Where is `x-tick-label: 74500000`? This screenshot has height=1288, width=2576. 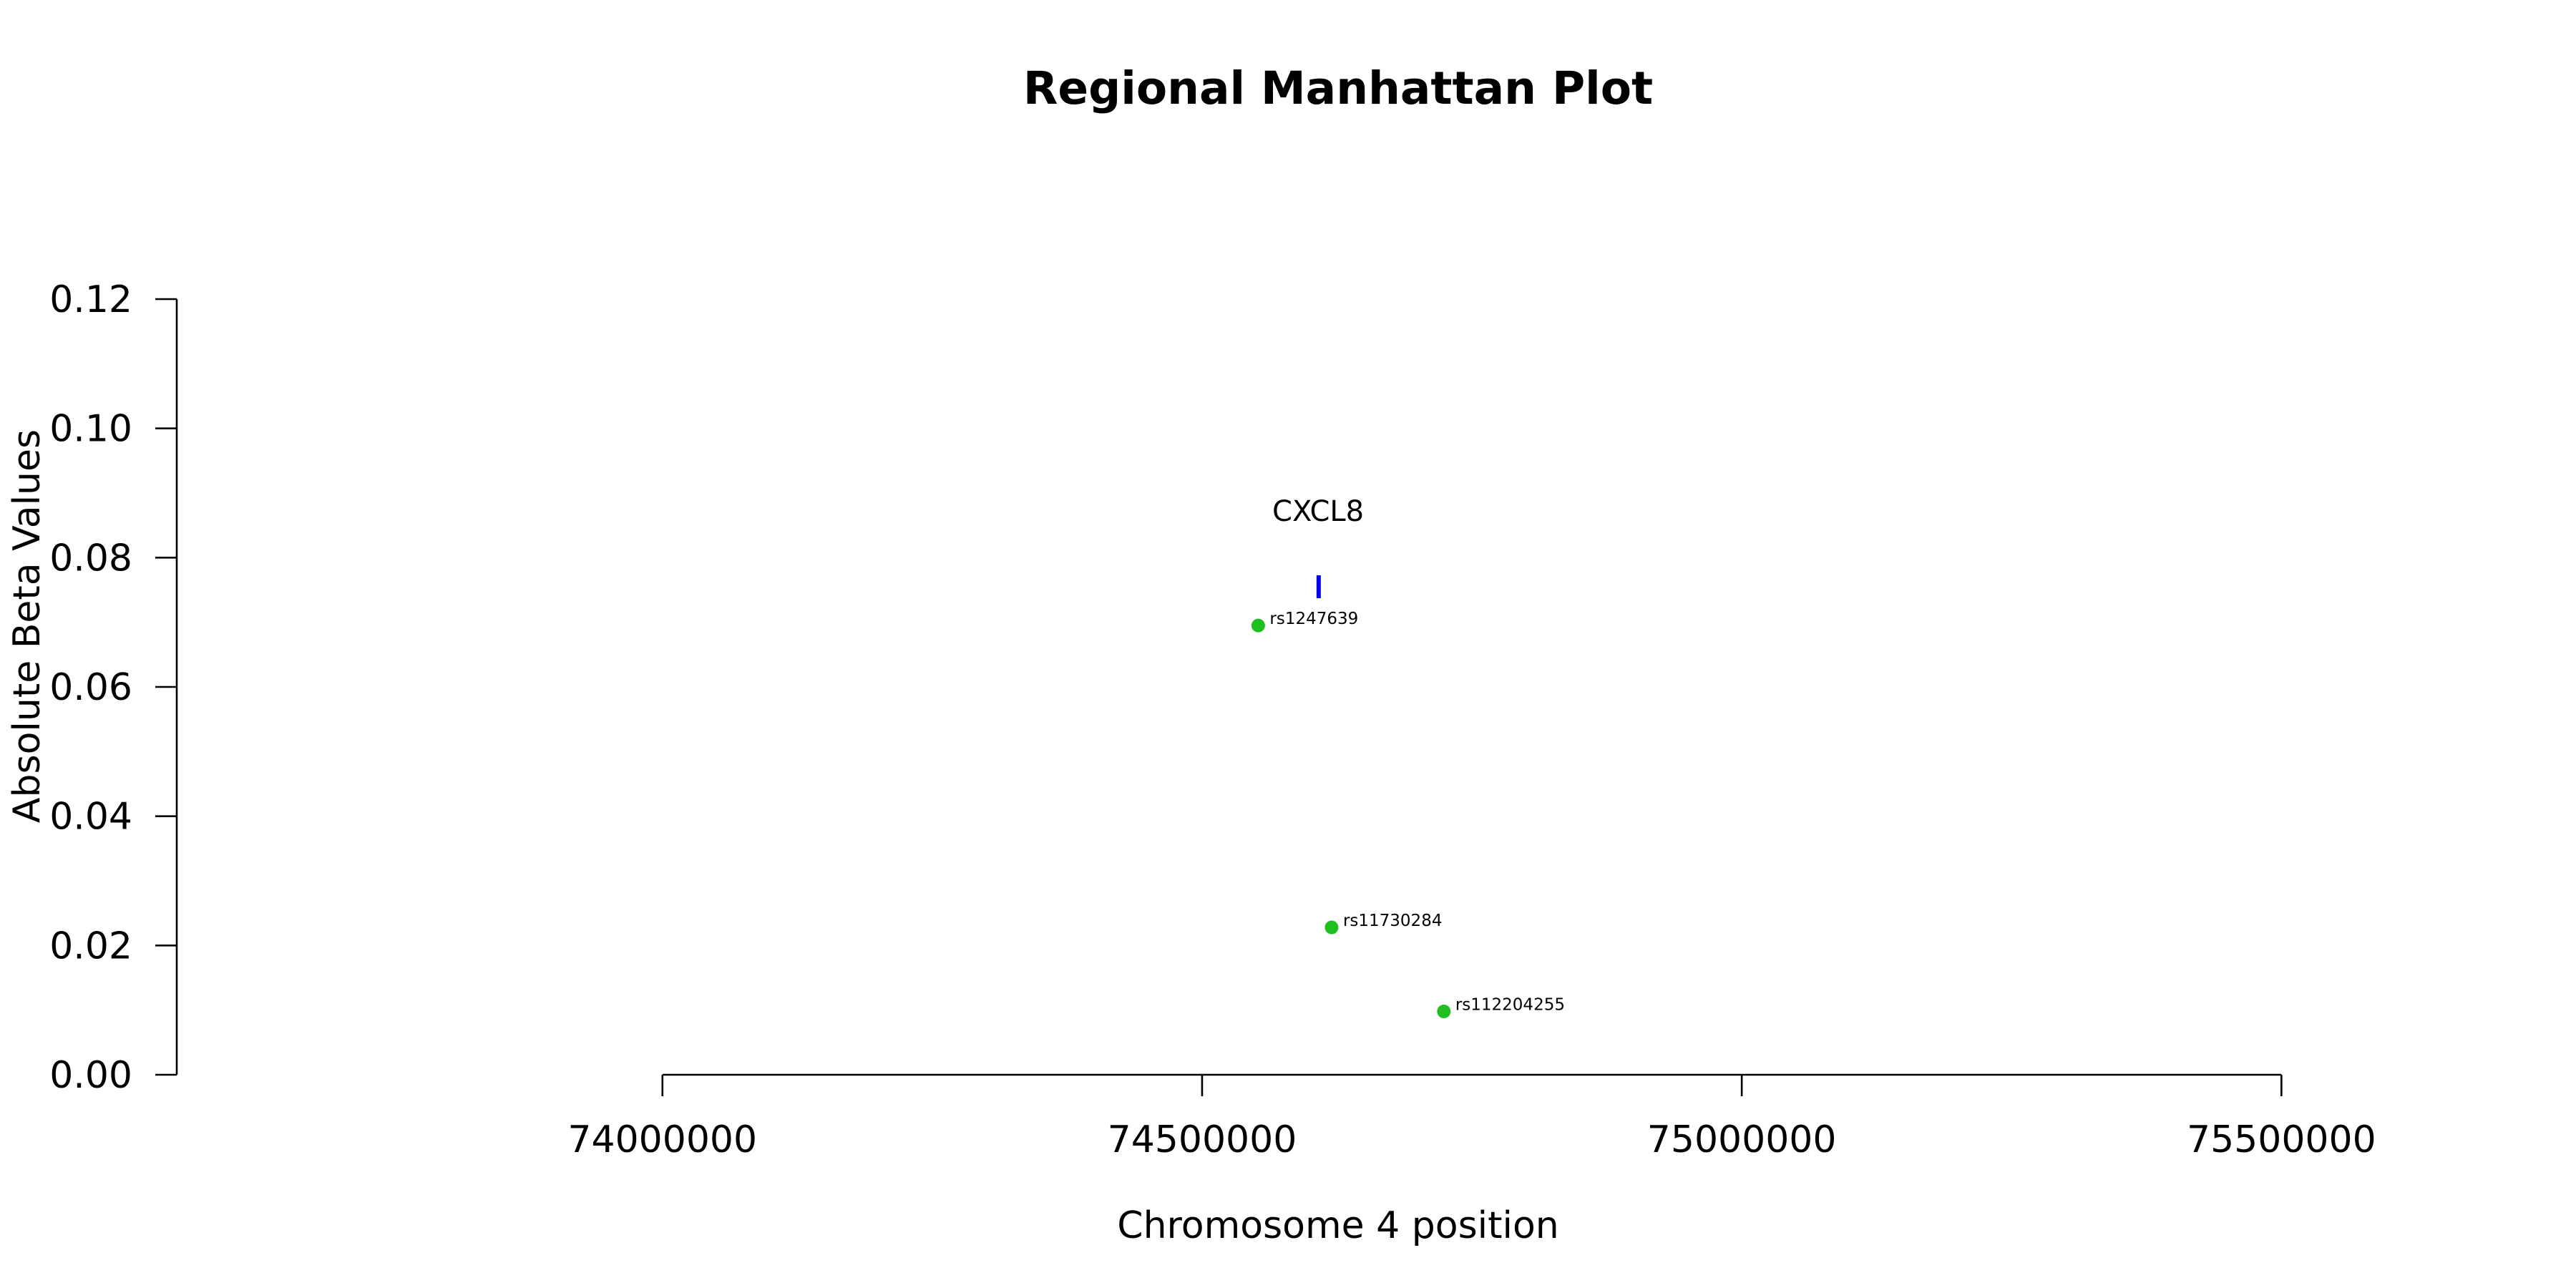
x-tick-label: 74500000 is located at coordinates (1202, 1139).